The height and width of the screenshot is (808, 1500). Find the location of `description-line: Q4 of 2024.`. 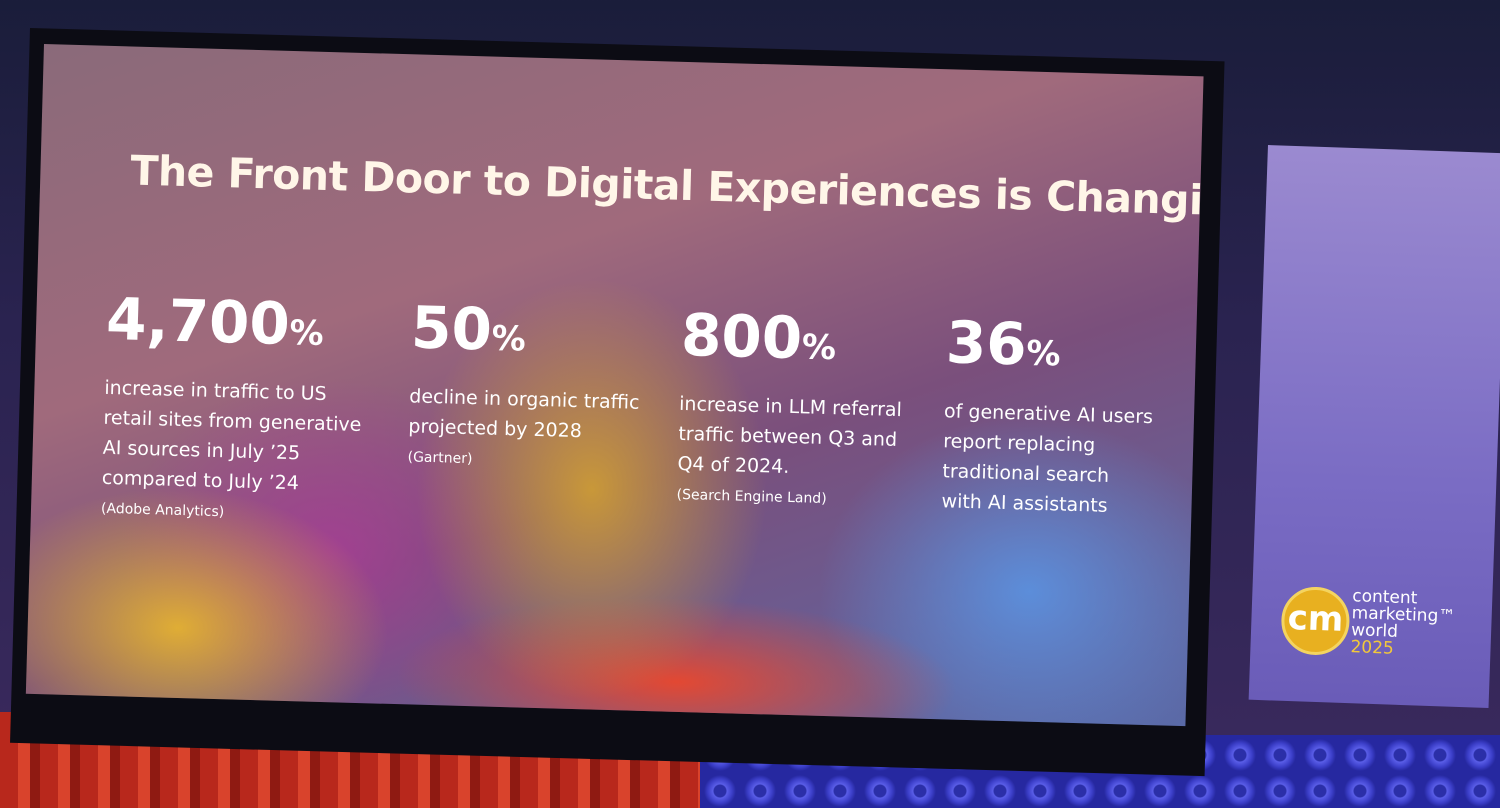

description-line: Q4 of 2024. is located at coordinates (733, 465).